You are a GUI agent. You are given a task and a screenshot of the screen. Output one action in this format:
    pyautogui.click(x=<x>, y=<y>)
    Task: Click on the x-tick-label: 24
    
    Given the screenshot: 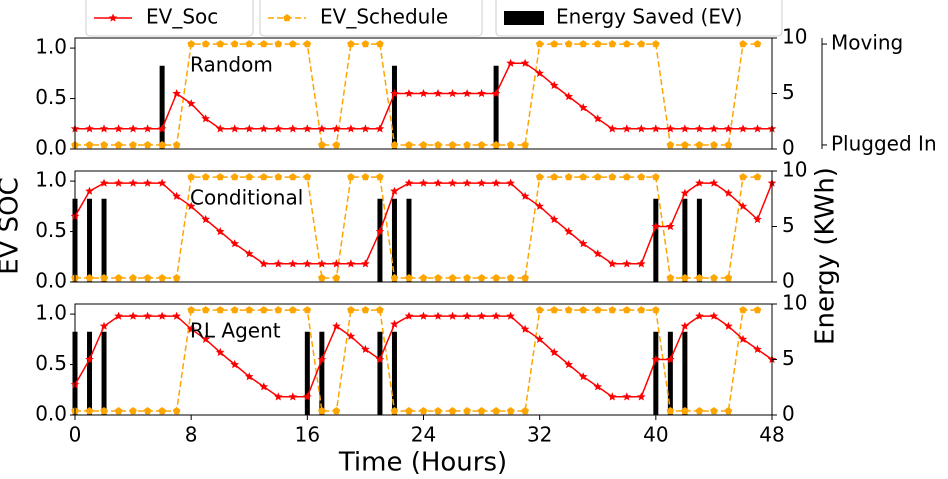 What is the action you would take?
    pyautogui.click(x=423, y=435)
    